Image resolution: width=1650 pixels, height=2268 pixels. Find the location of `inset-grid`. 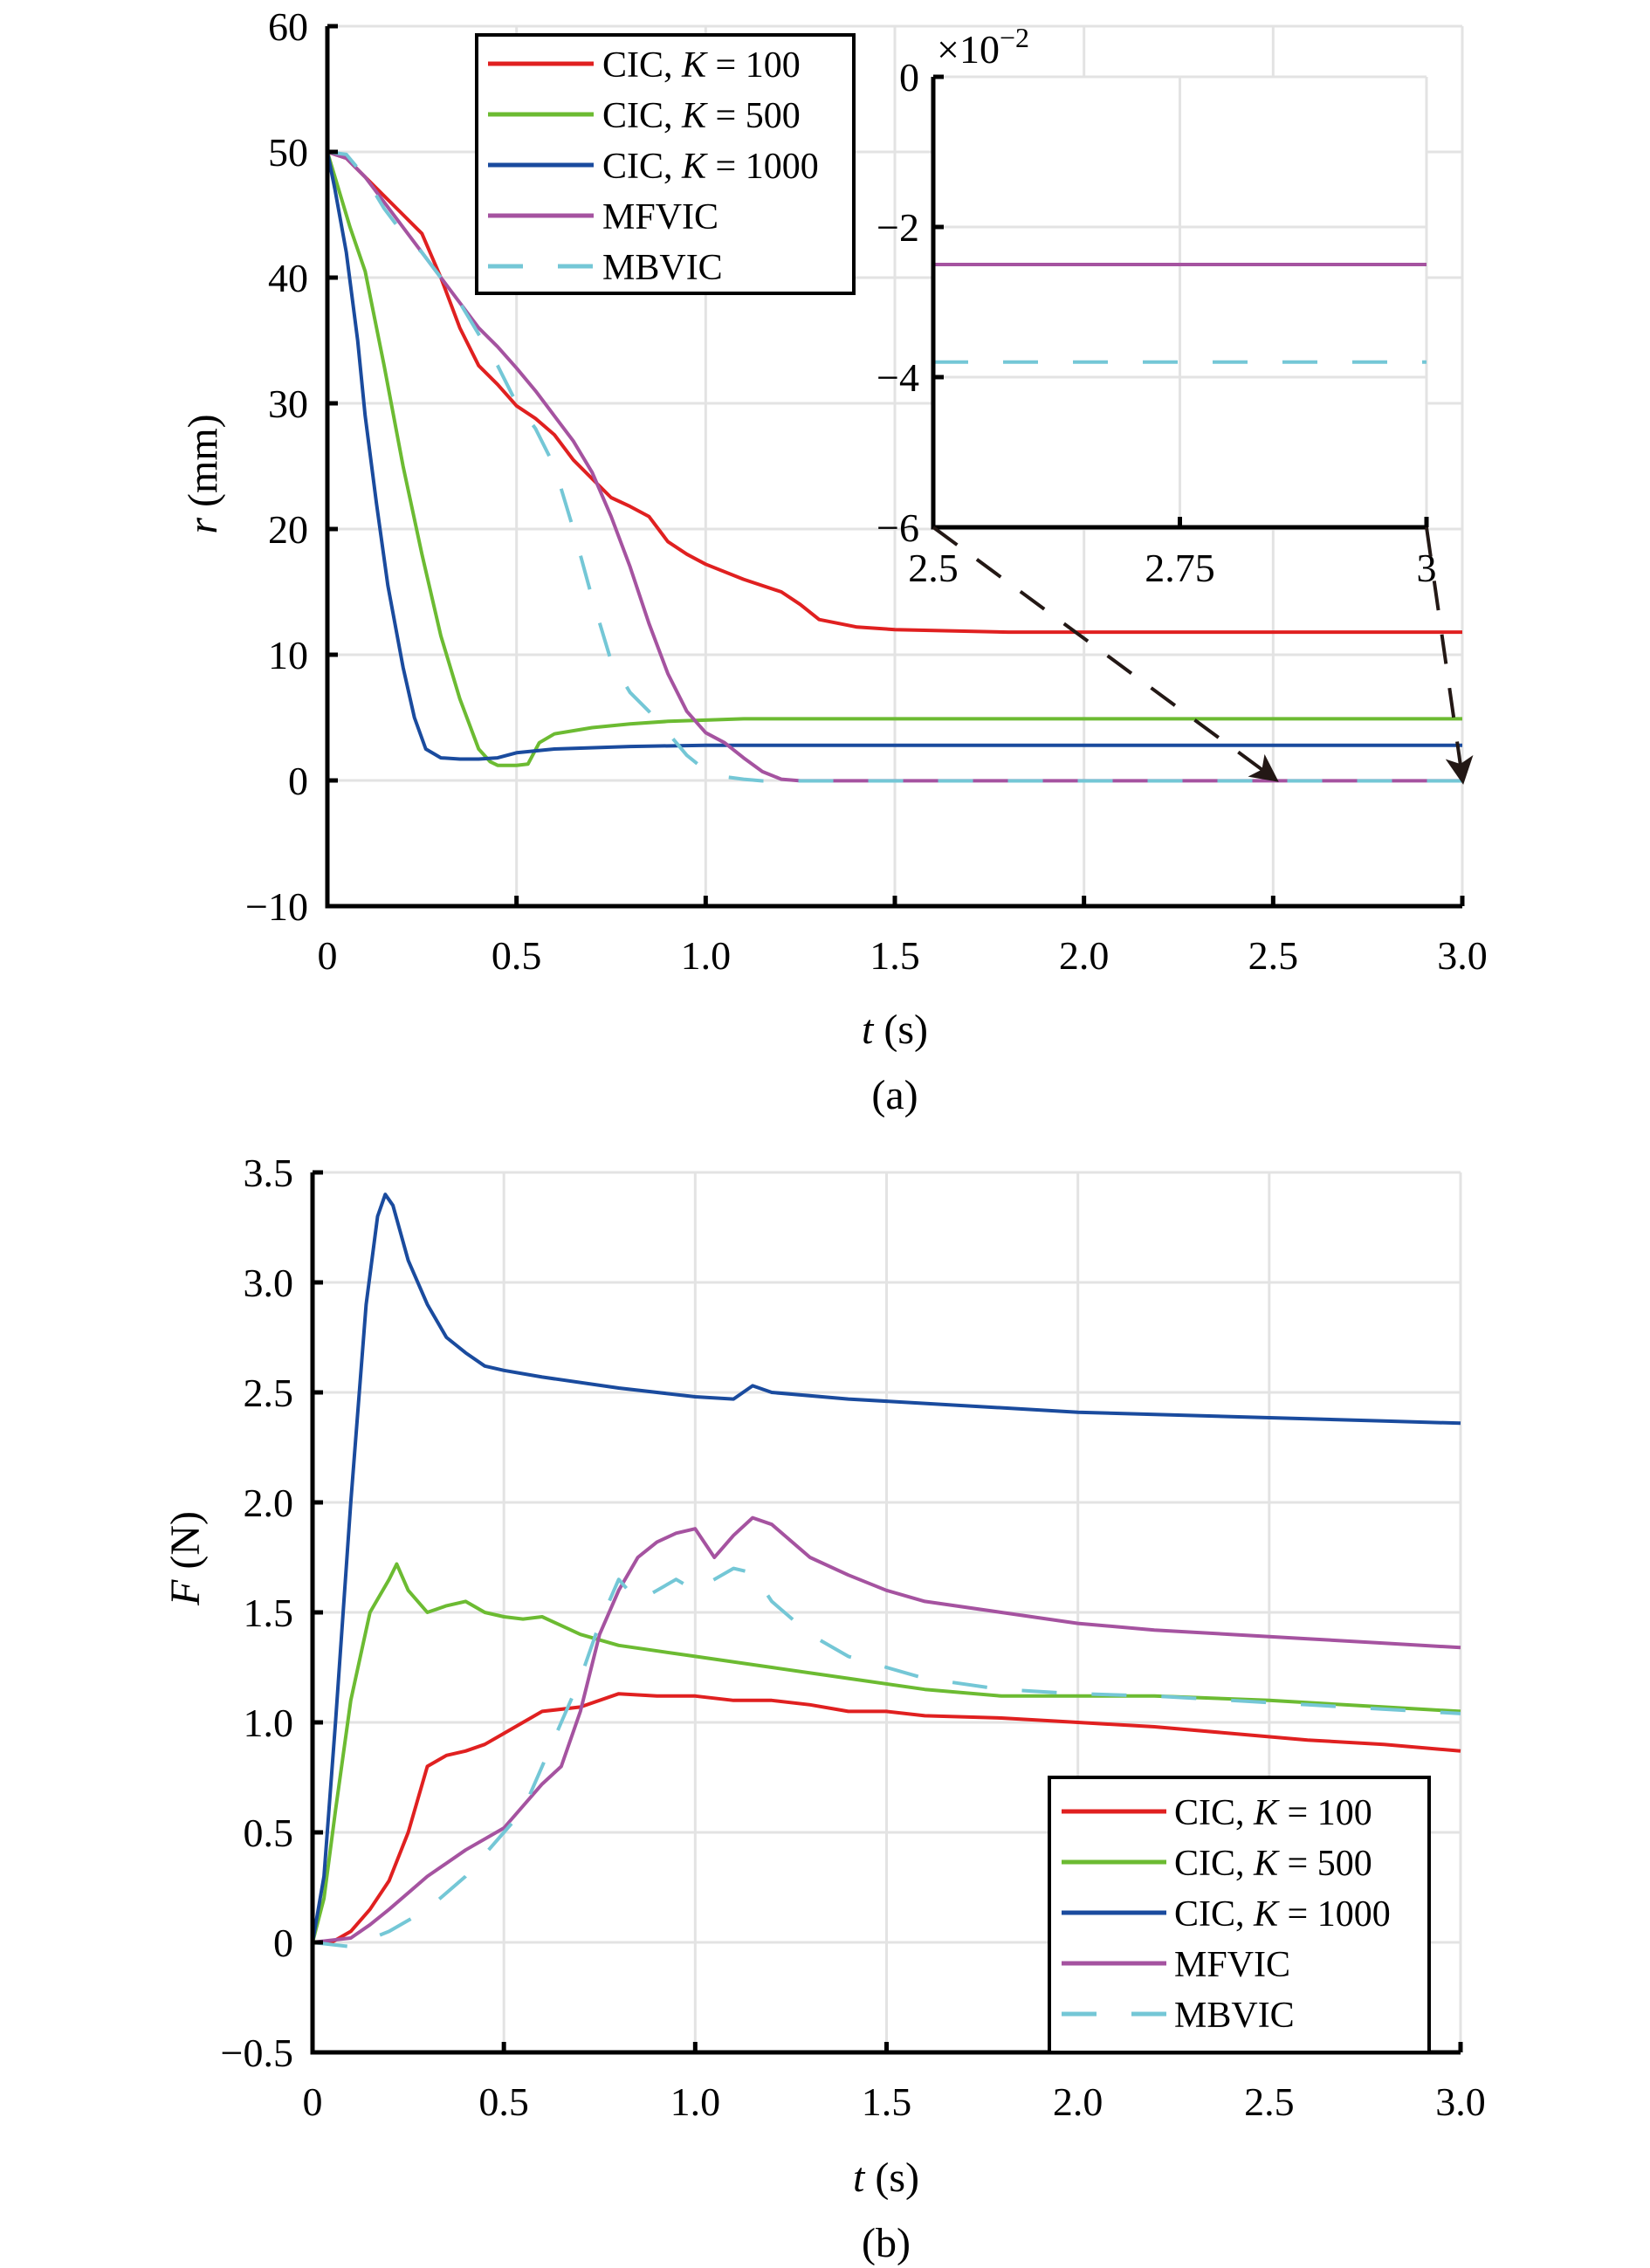

inset-grid is located at coordinates (1180, 301).